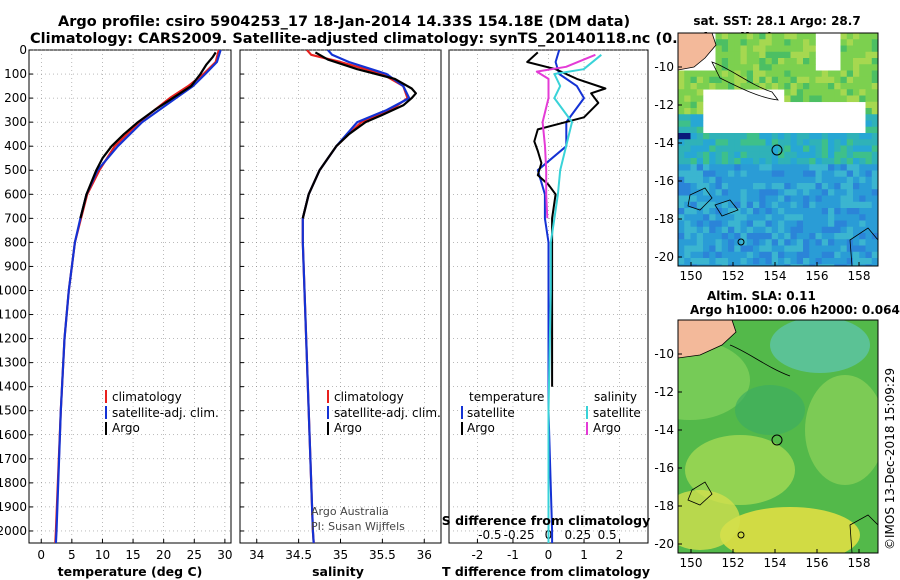  Describe the element at coordinates (135, 550) in the screenshot. I see `temperature-x-ticks: 0 5 10 15 20 25 30` at that location.